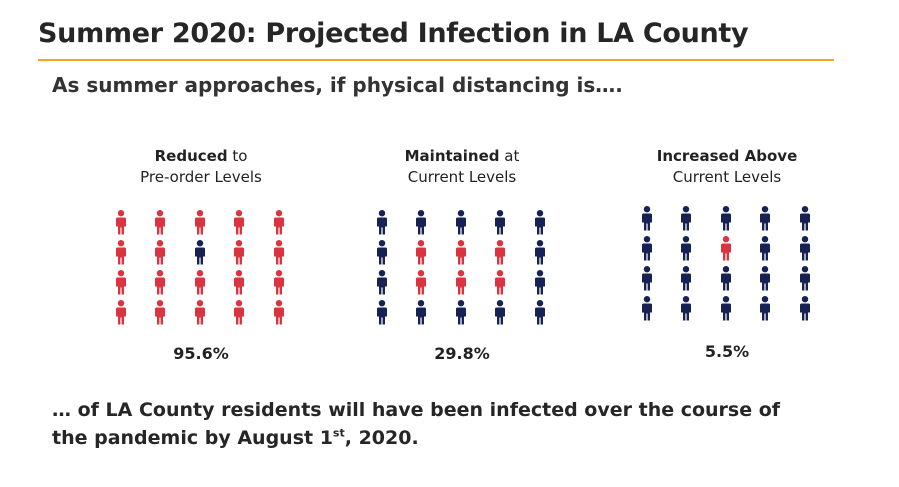  I want to click on scenario-label: Maintained at Current Levels, so click(462, 168).